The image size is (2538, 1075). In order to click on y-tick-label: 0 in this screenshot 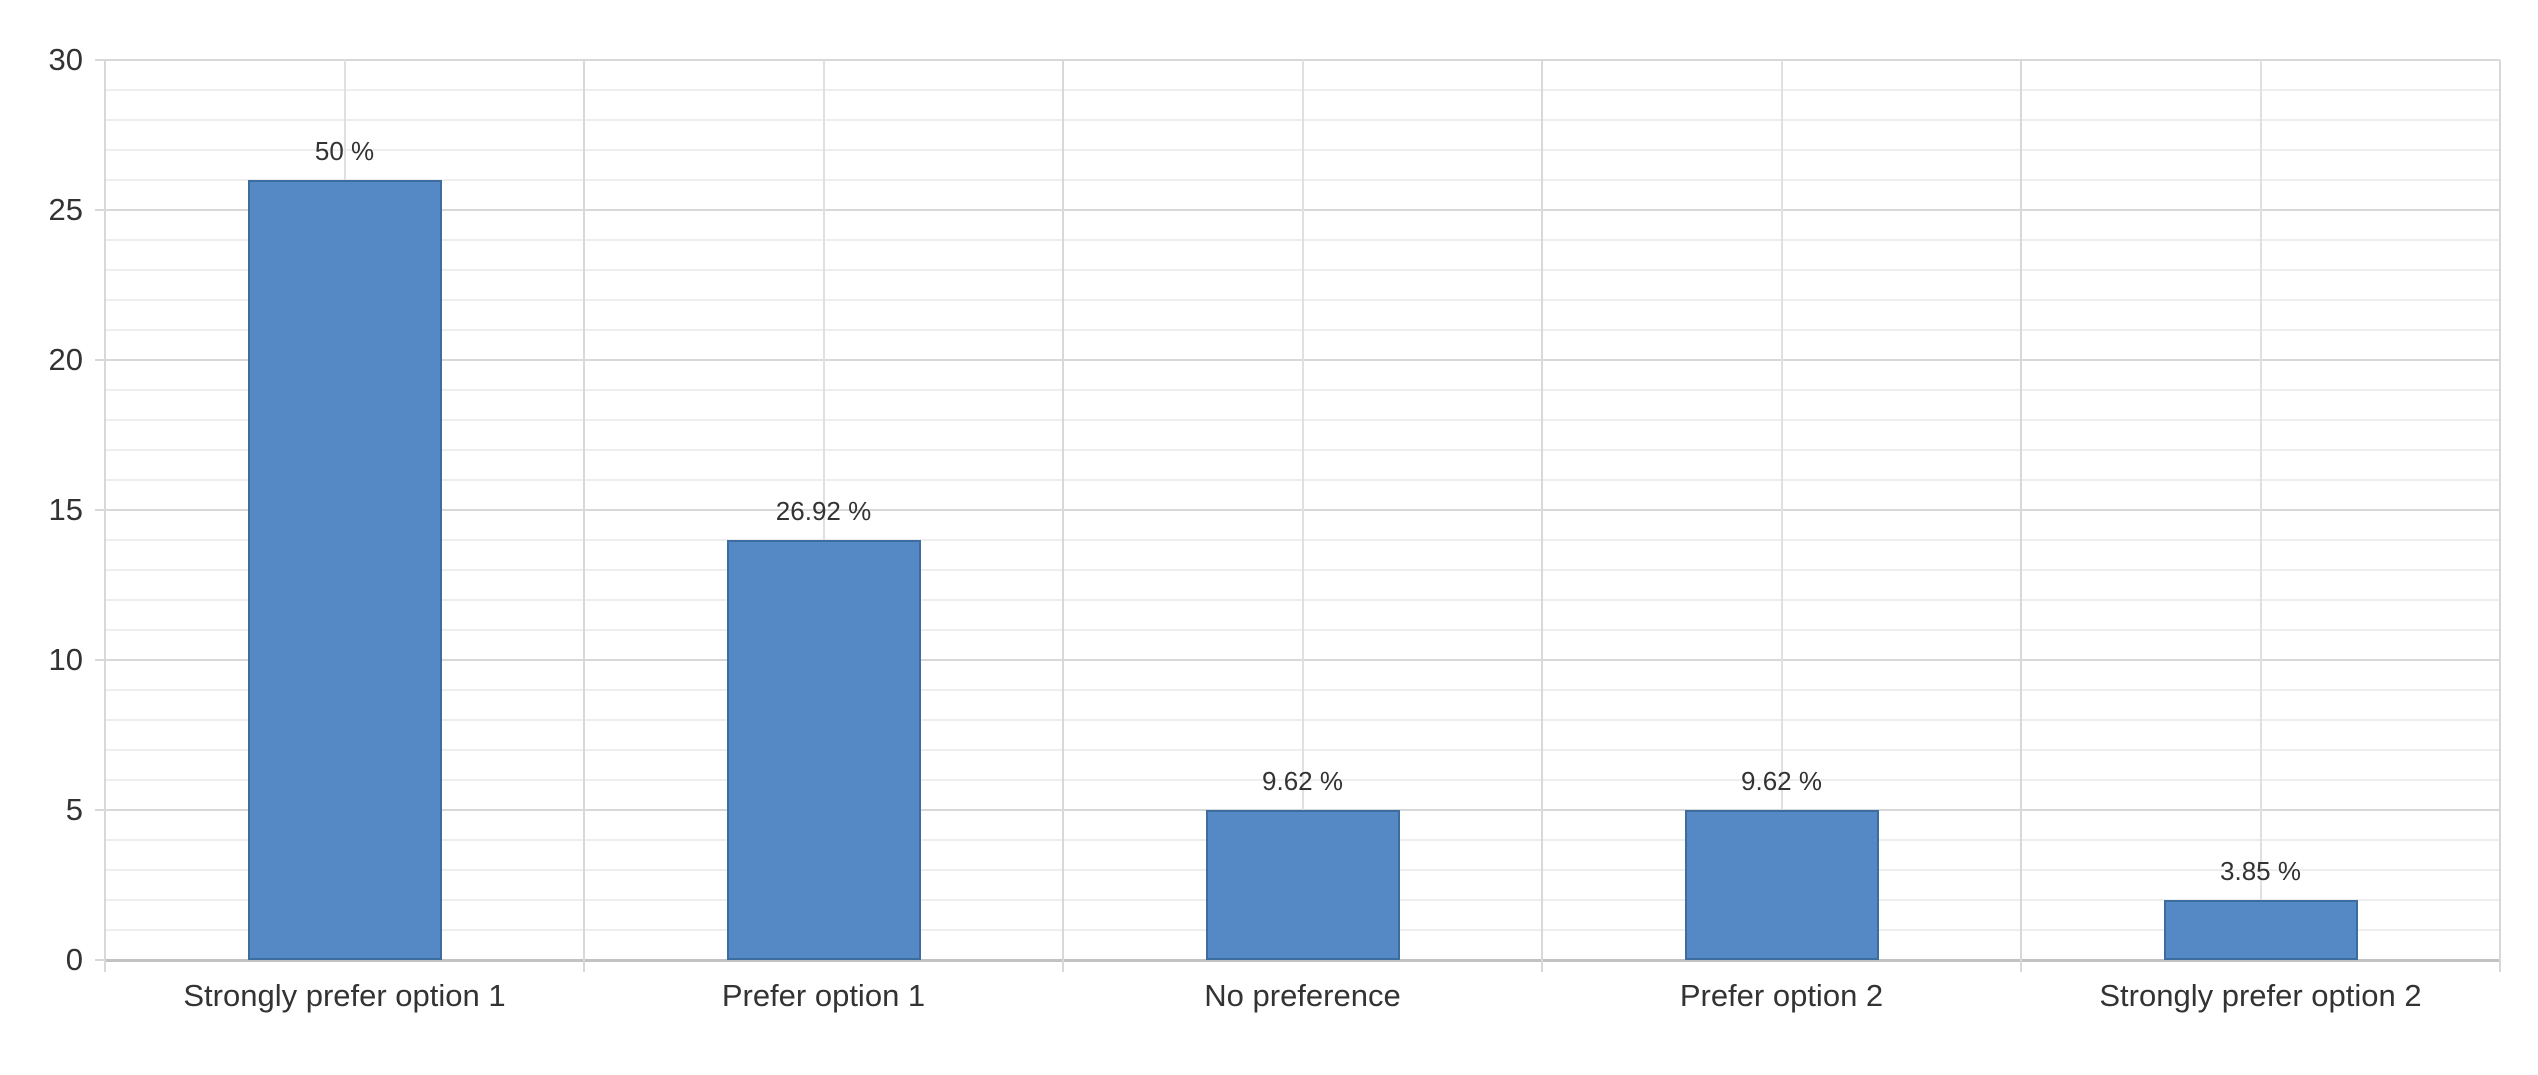, I will do `click(74, 959)`.